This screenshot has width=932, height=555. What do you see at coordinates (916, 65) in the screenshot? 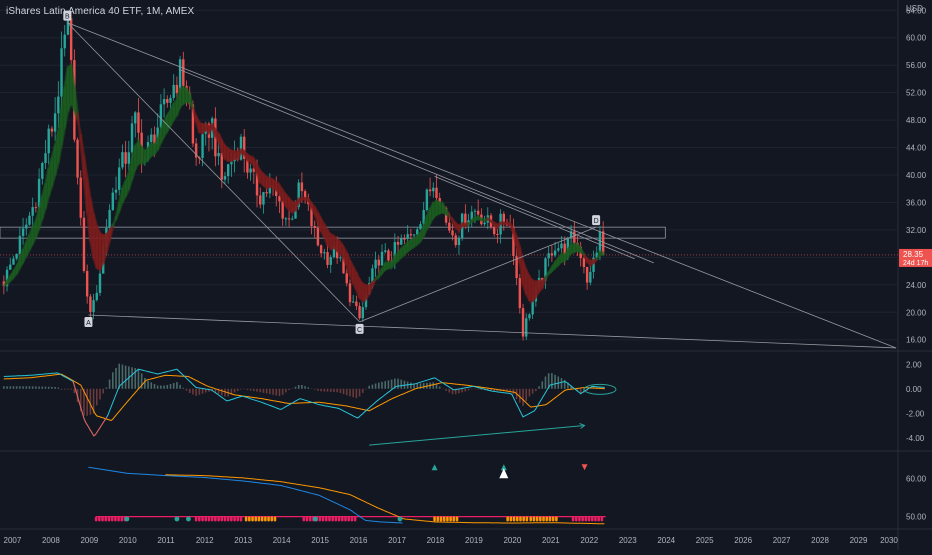
I see `price-tick-label: 56.00` at bounding box center [916, 65].